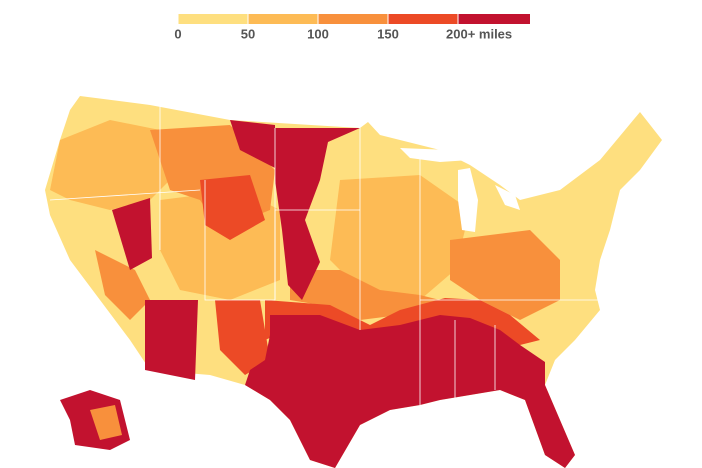 The image size is (702, 468). Describe the element at coordinates (479, 33) in the screenshot. I see `legend-label: 200+ miles` at that location.